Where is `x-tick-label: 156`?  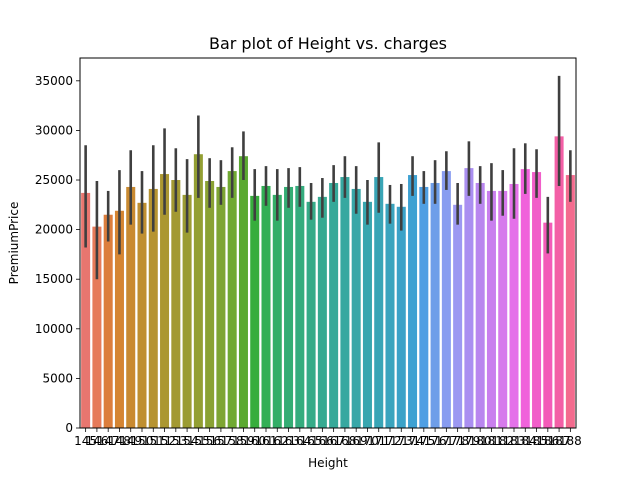
x-tick-label: 156 is located at coordinates (209, 441).